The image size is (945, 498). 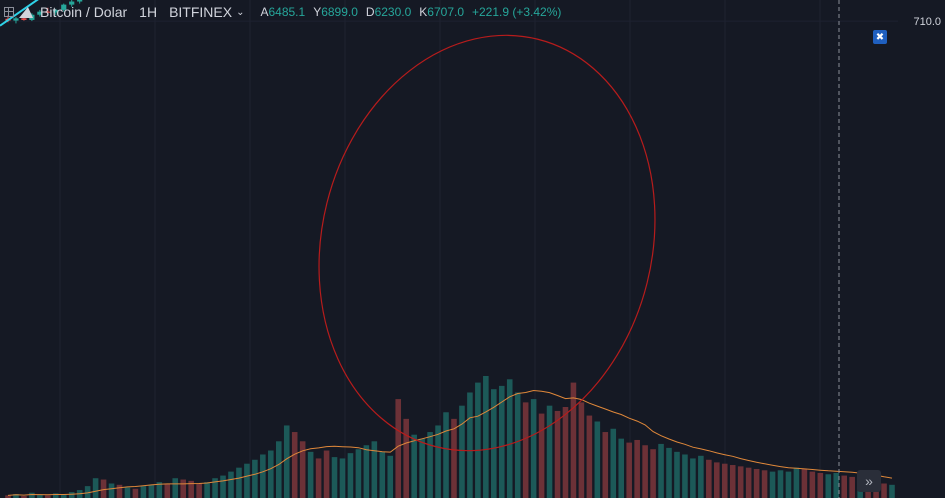 I want to click on ohlc-open-value: 6485.1, so click(x=287, y=12).